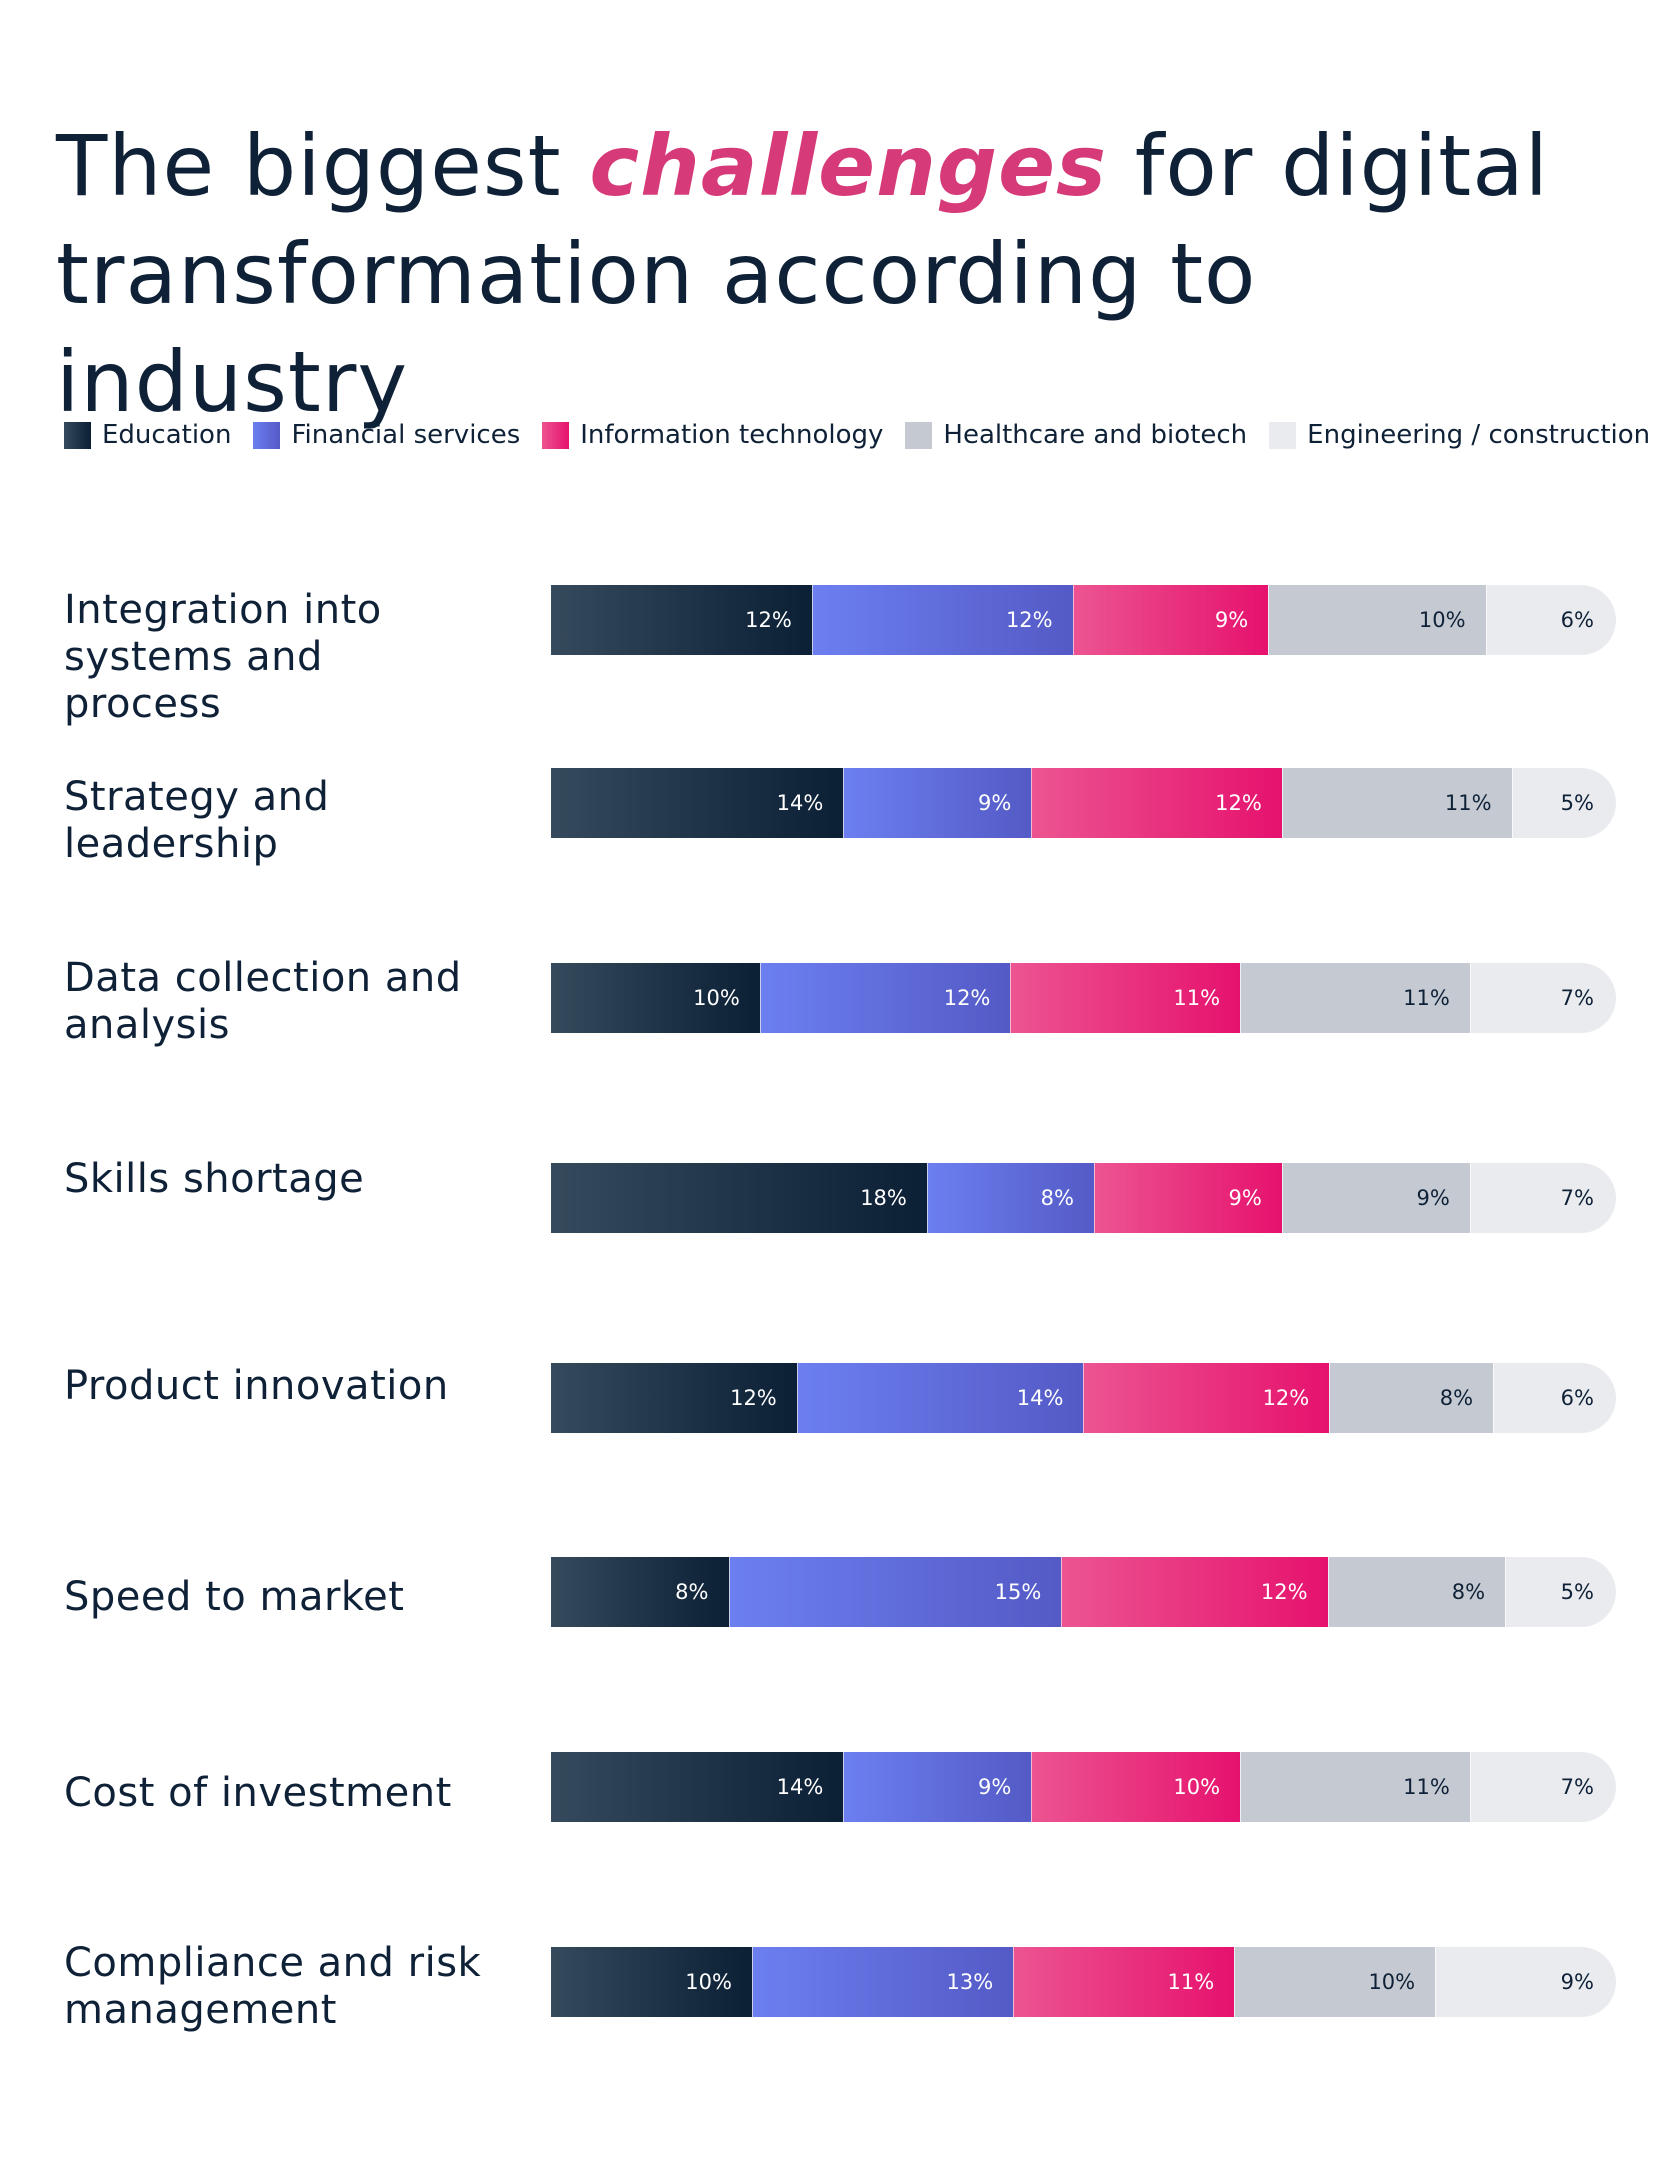 This screenshot has height=2169, width=1668. What do you see at coordinates (732, 435) in the screenshot?
I see `legend-label: Information technology` at bounding box center [732, 435].